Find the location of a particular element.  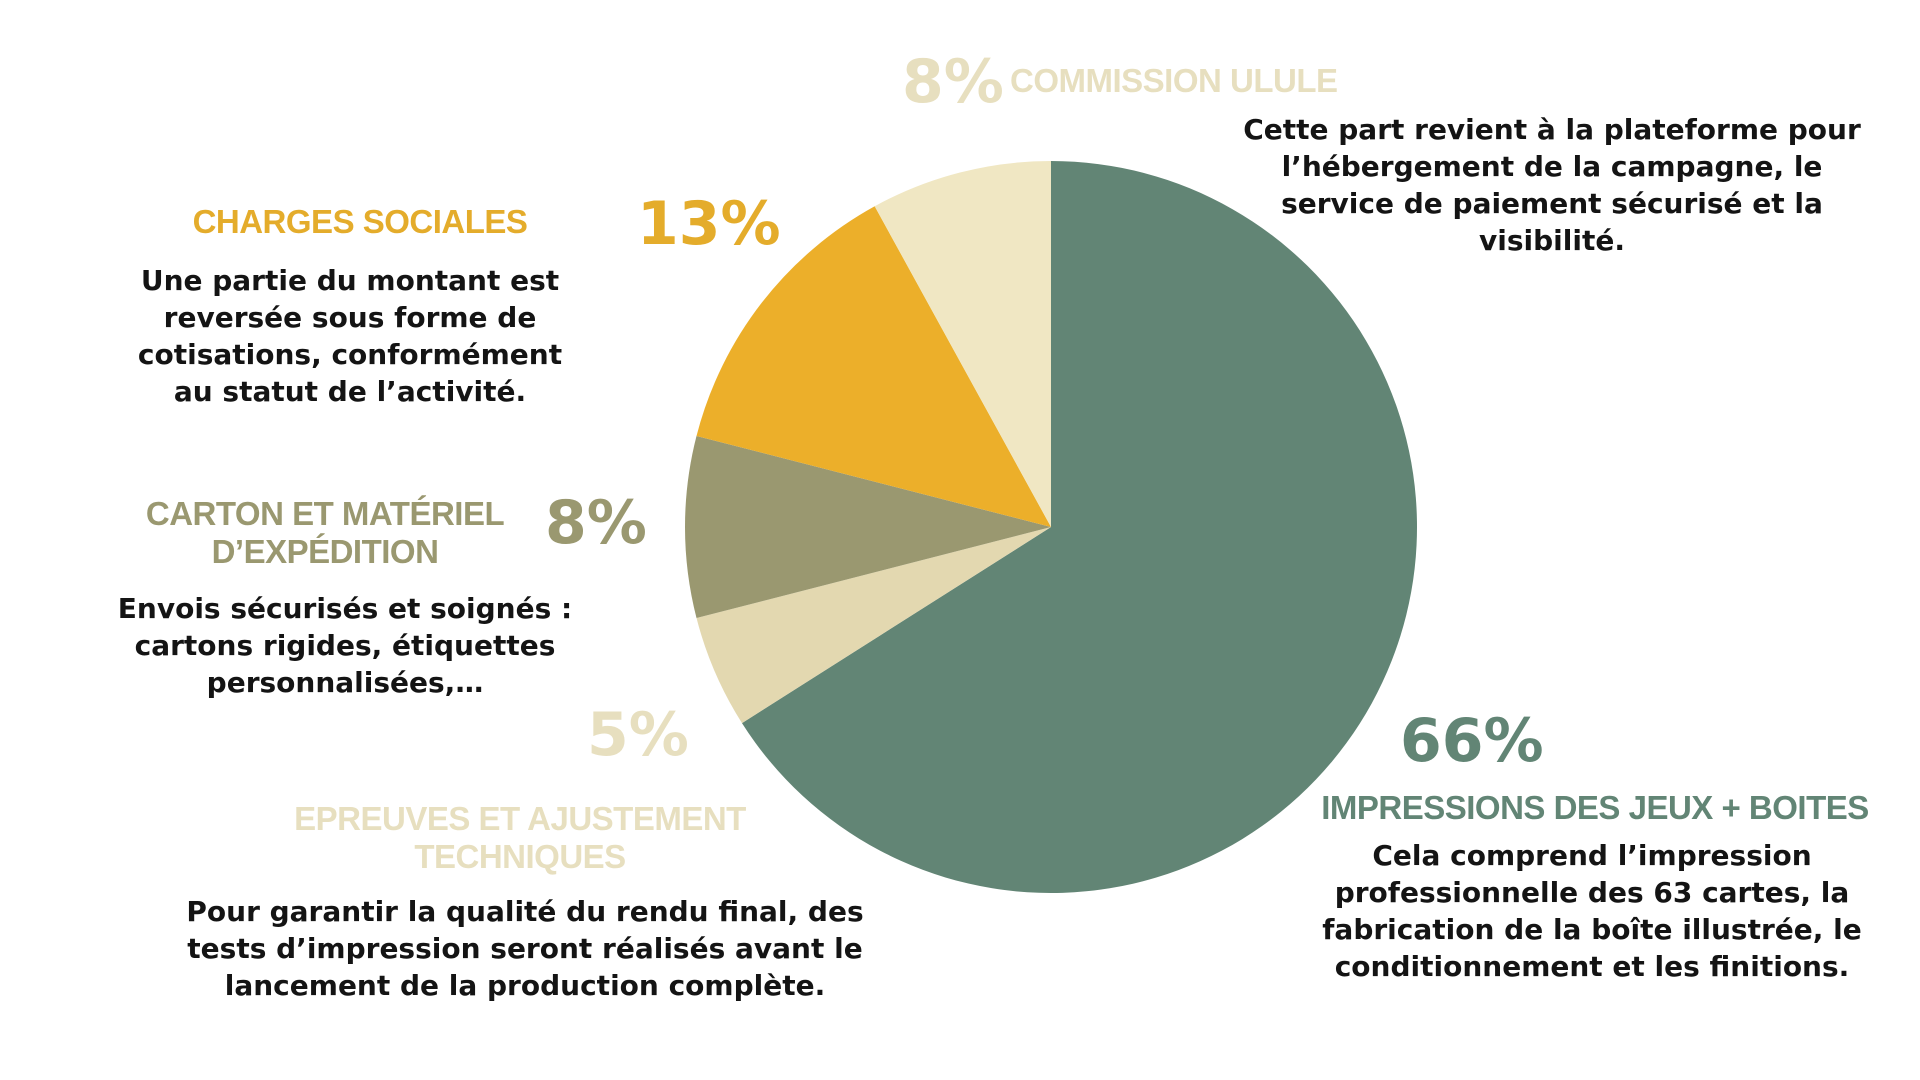

pie-slice-charges is located at coordinates (873, 366).